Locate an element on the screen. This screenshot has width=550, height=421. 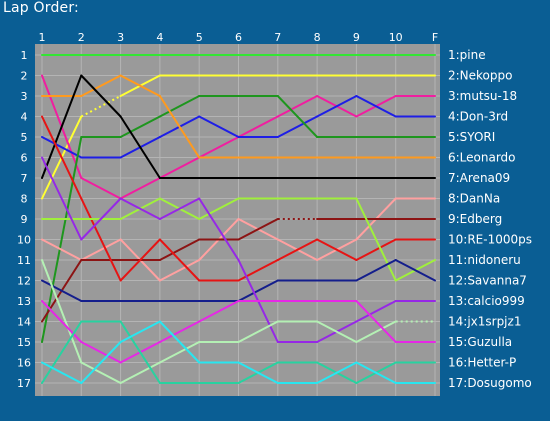
chart-title: Lap Order: is located at coordinates (41, 8).